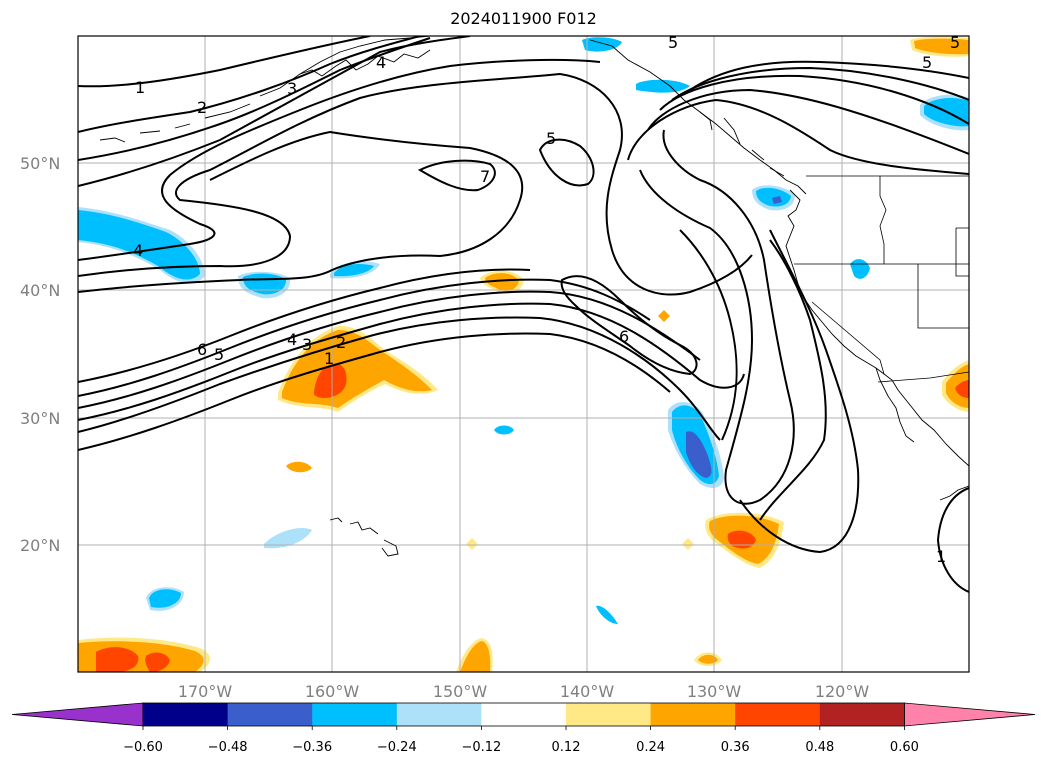  I want to click on lon-label: 150°W, so click(460, 691).